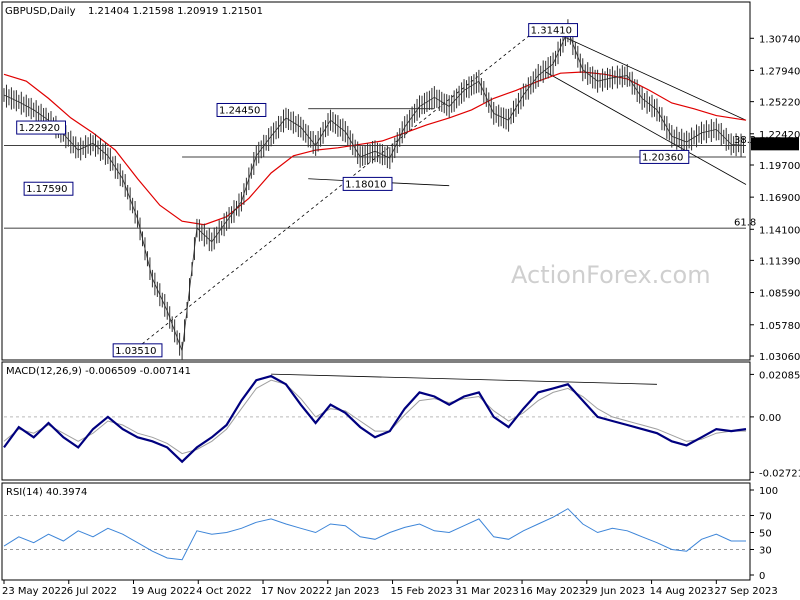  What do you see at coordinates (779, 261) in the screenshot?
I see `main-y-tick-label: 1.11390` at bounding box center [779, 261].